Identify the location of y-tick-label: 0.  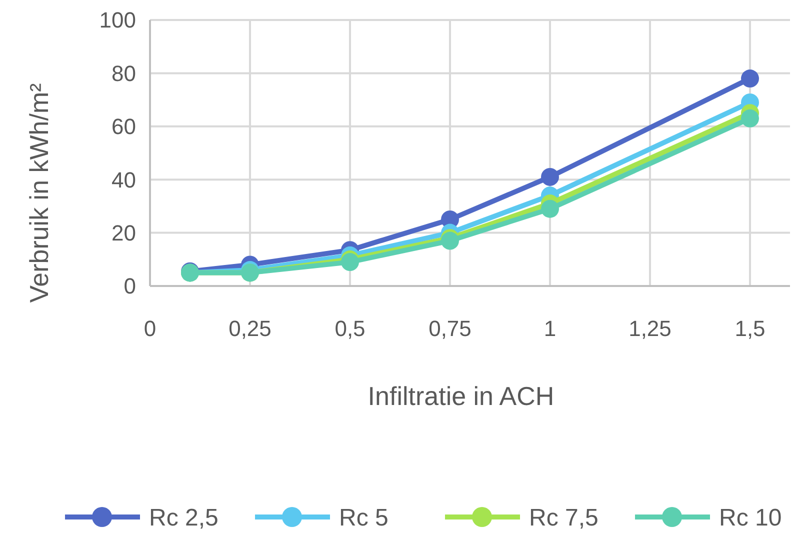
(130, 286).